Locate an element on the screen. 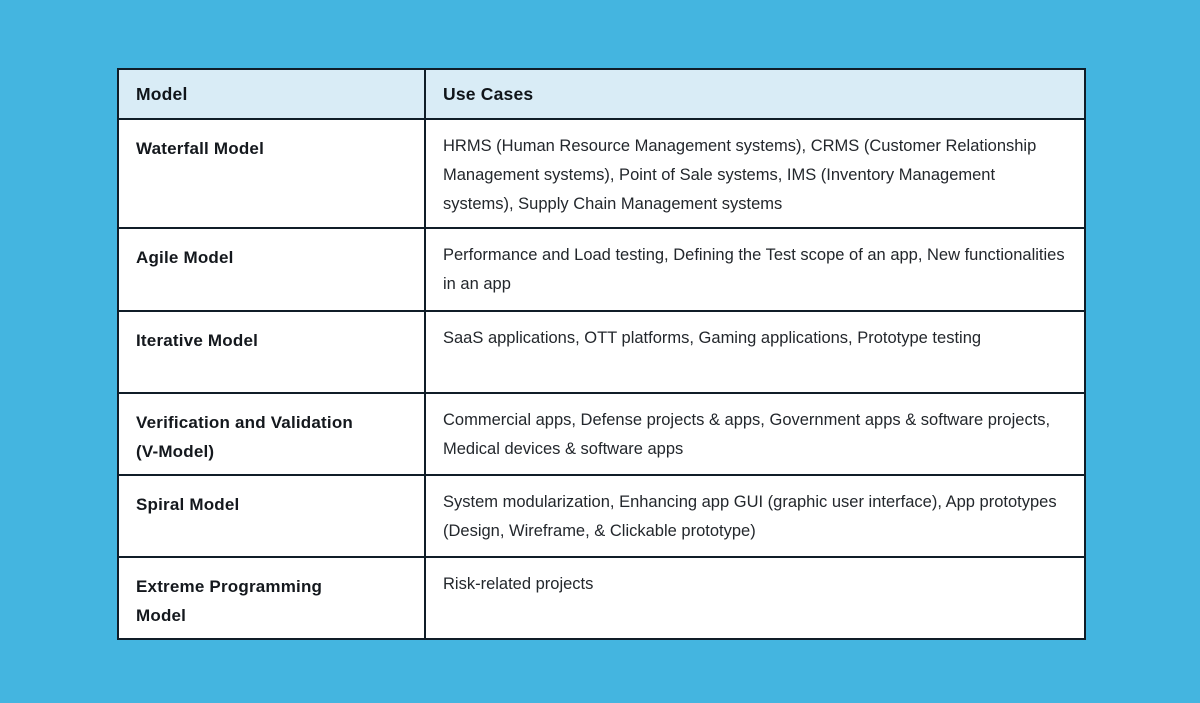 The image size is (1200, 703). model-cell: Iterative Model is located at coordinates (271, 352).